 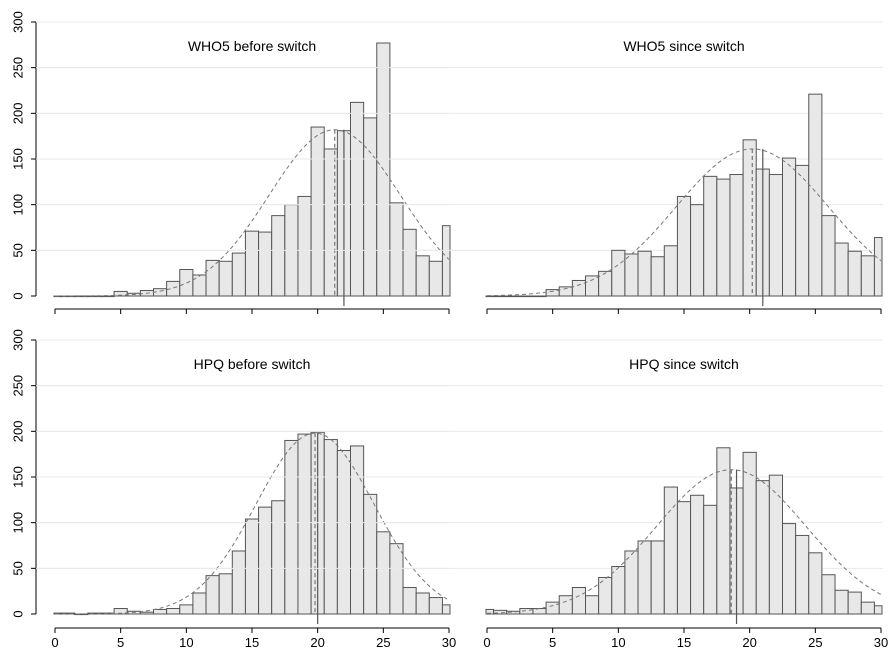 What do you see at coordinates (815, 642) in the screenshot?
I see `x-tick-label: 25` at bounding box center [815, 642].